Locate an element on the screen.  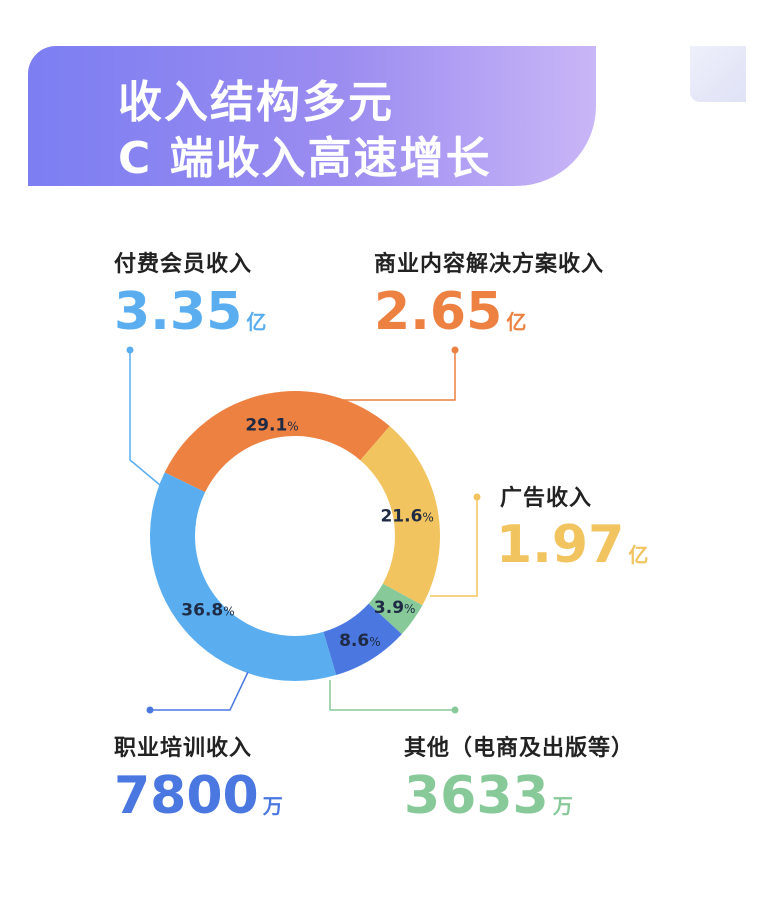
business-amount: 2.65 is located at coordinates (438, 312).